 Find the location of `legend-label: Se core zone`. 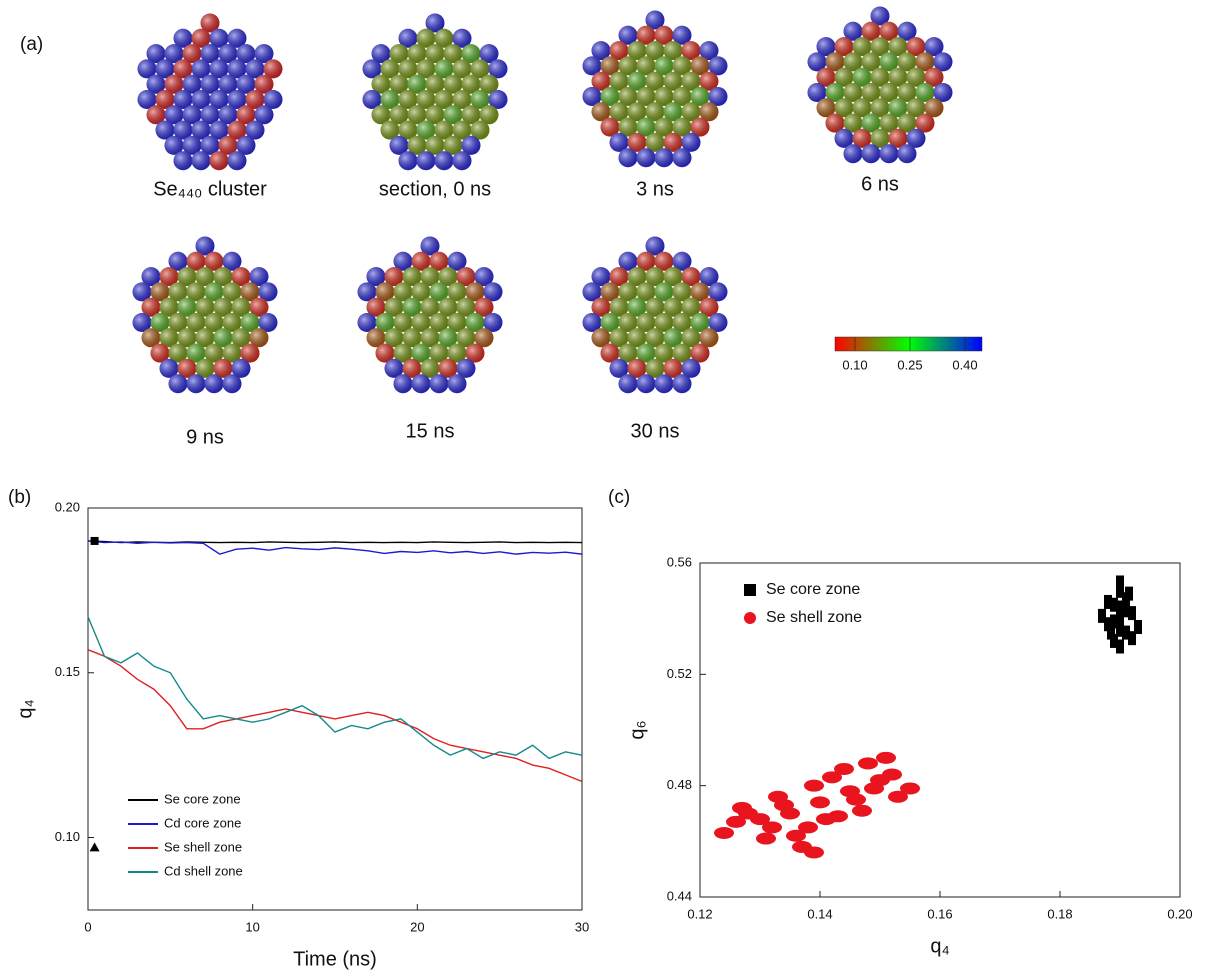

legend-label: Se core zone is located at coordinates (202, 798).